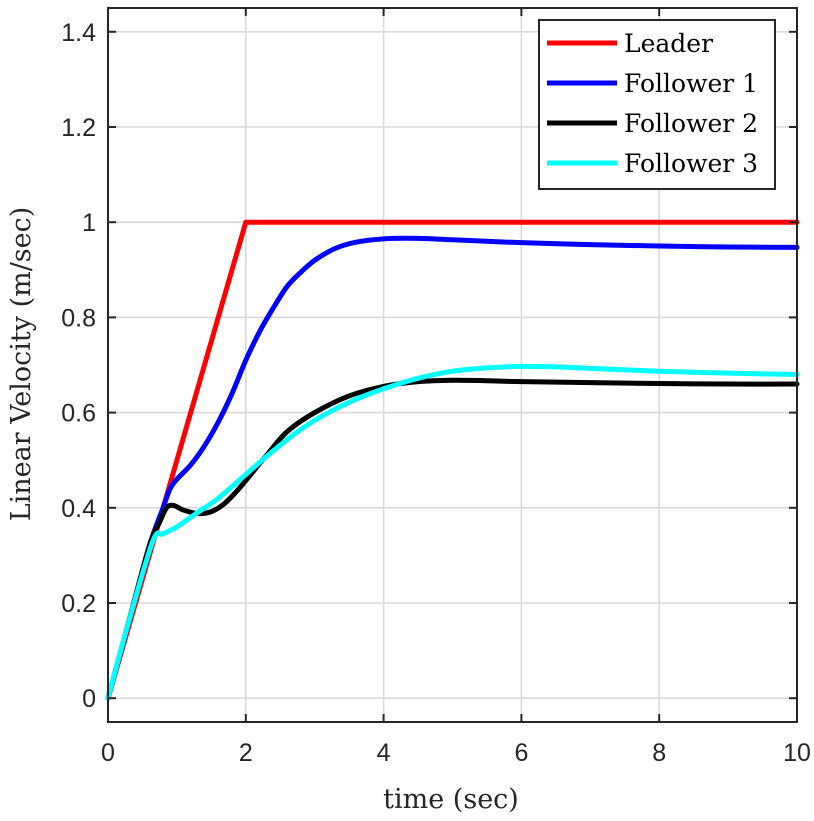 Image resolution: width=814 pixels, height=821 pixels. I want to click on legend-label-leader: Leader, so click(668, 43).